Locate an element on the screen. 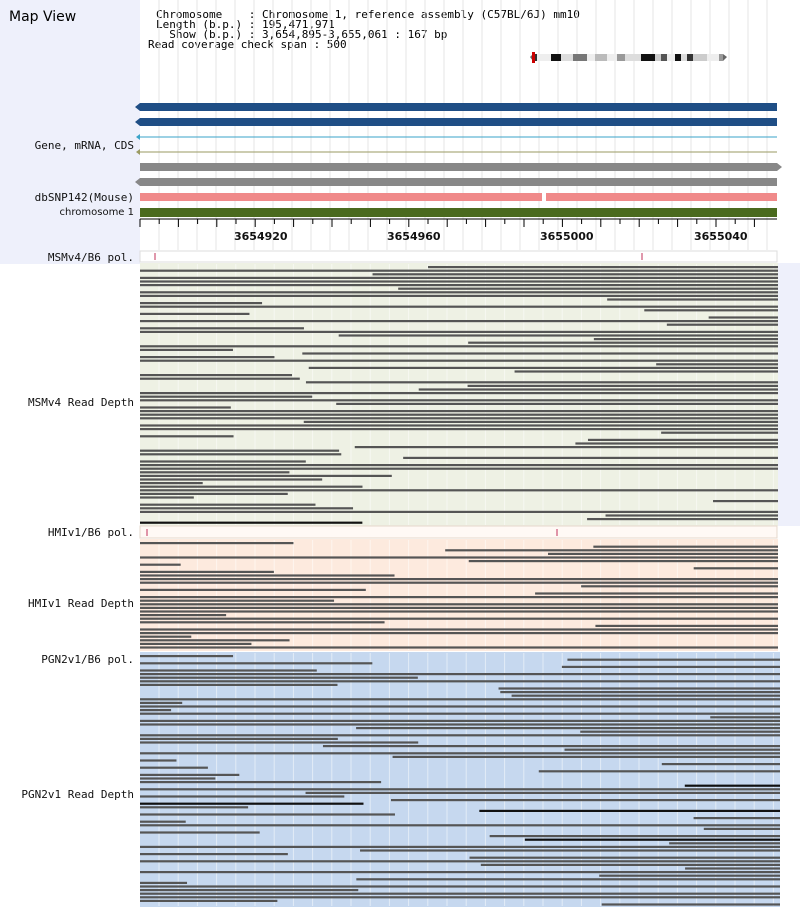 The image size is (800, 907). dbsnp-track is located at coordinates (458, 197).